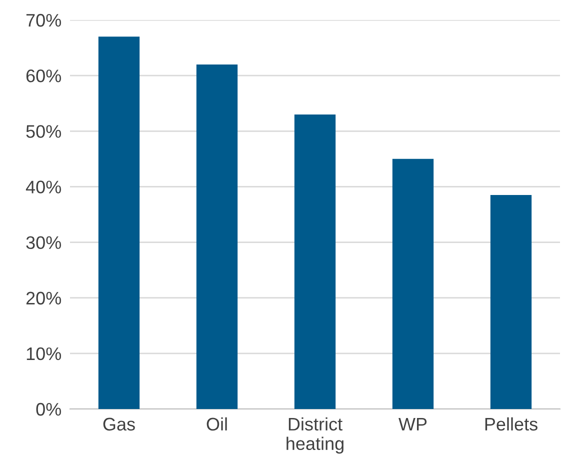 The height and width of the screenshot is (469, 563). Describe the element at coordinates (44, 298) in the screenshot. I see `y-tick-label: 20%` at that location.